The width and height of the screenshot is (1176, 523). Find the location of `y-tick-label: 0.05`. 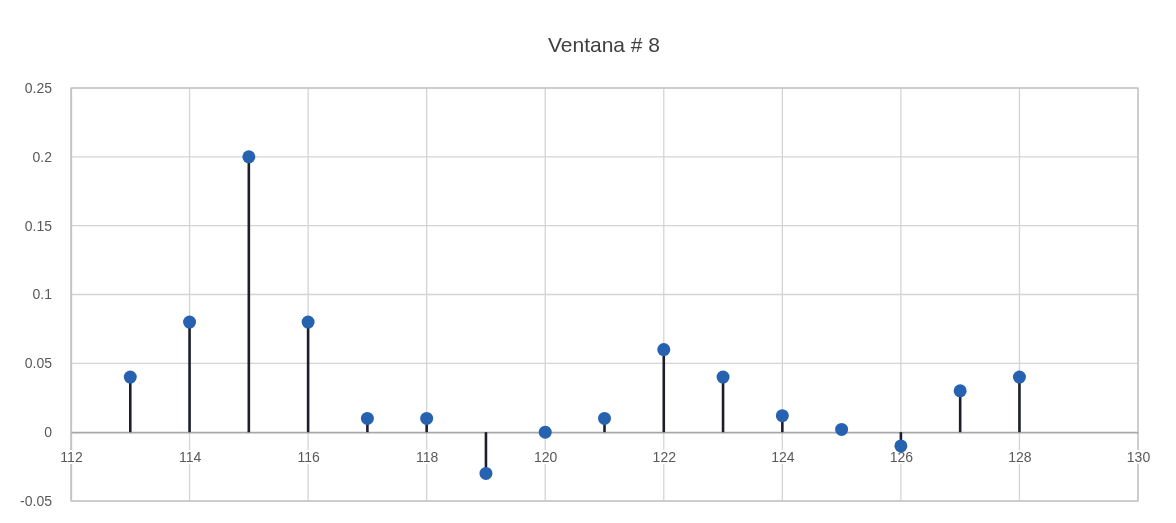

y-tick-label: 0.05 is located at coordinates (38, 363).